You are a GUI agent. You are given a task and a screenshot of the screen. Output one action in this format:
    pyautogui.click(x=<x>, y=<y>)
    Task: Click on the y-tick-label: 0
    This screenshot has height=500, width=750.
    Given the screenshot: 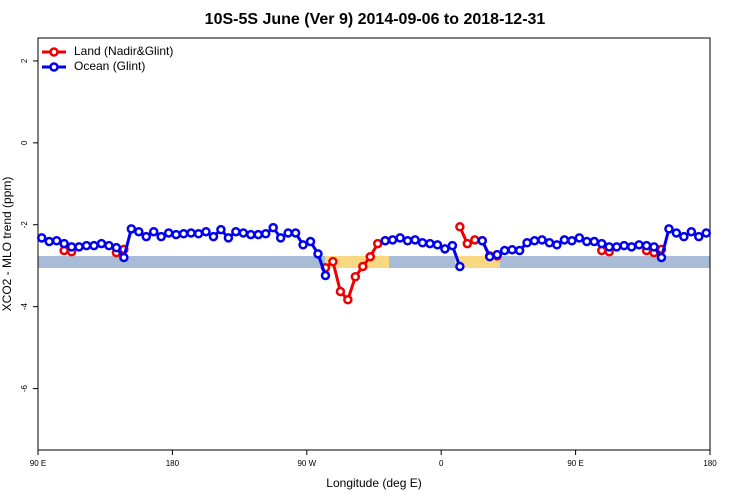 What is the action you would take?
    pyautogui.click(x=24, y=142)
    